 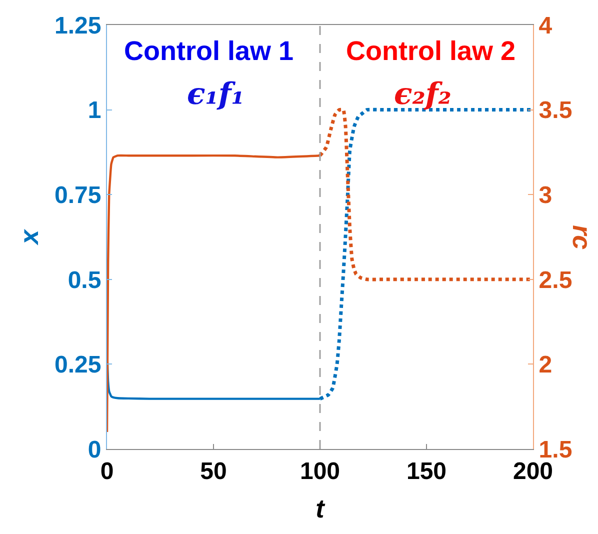 I want to click on y2-tick-label: 3, so click(x=545, y=195).